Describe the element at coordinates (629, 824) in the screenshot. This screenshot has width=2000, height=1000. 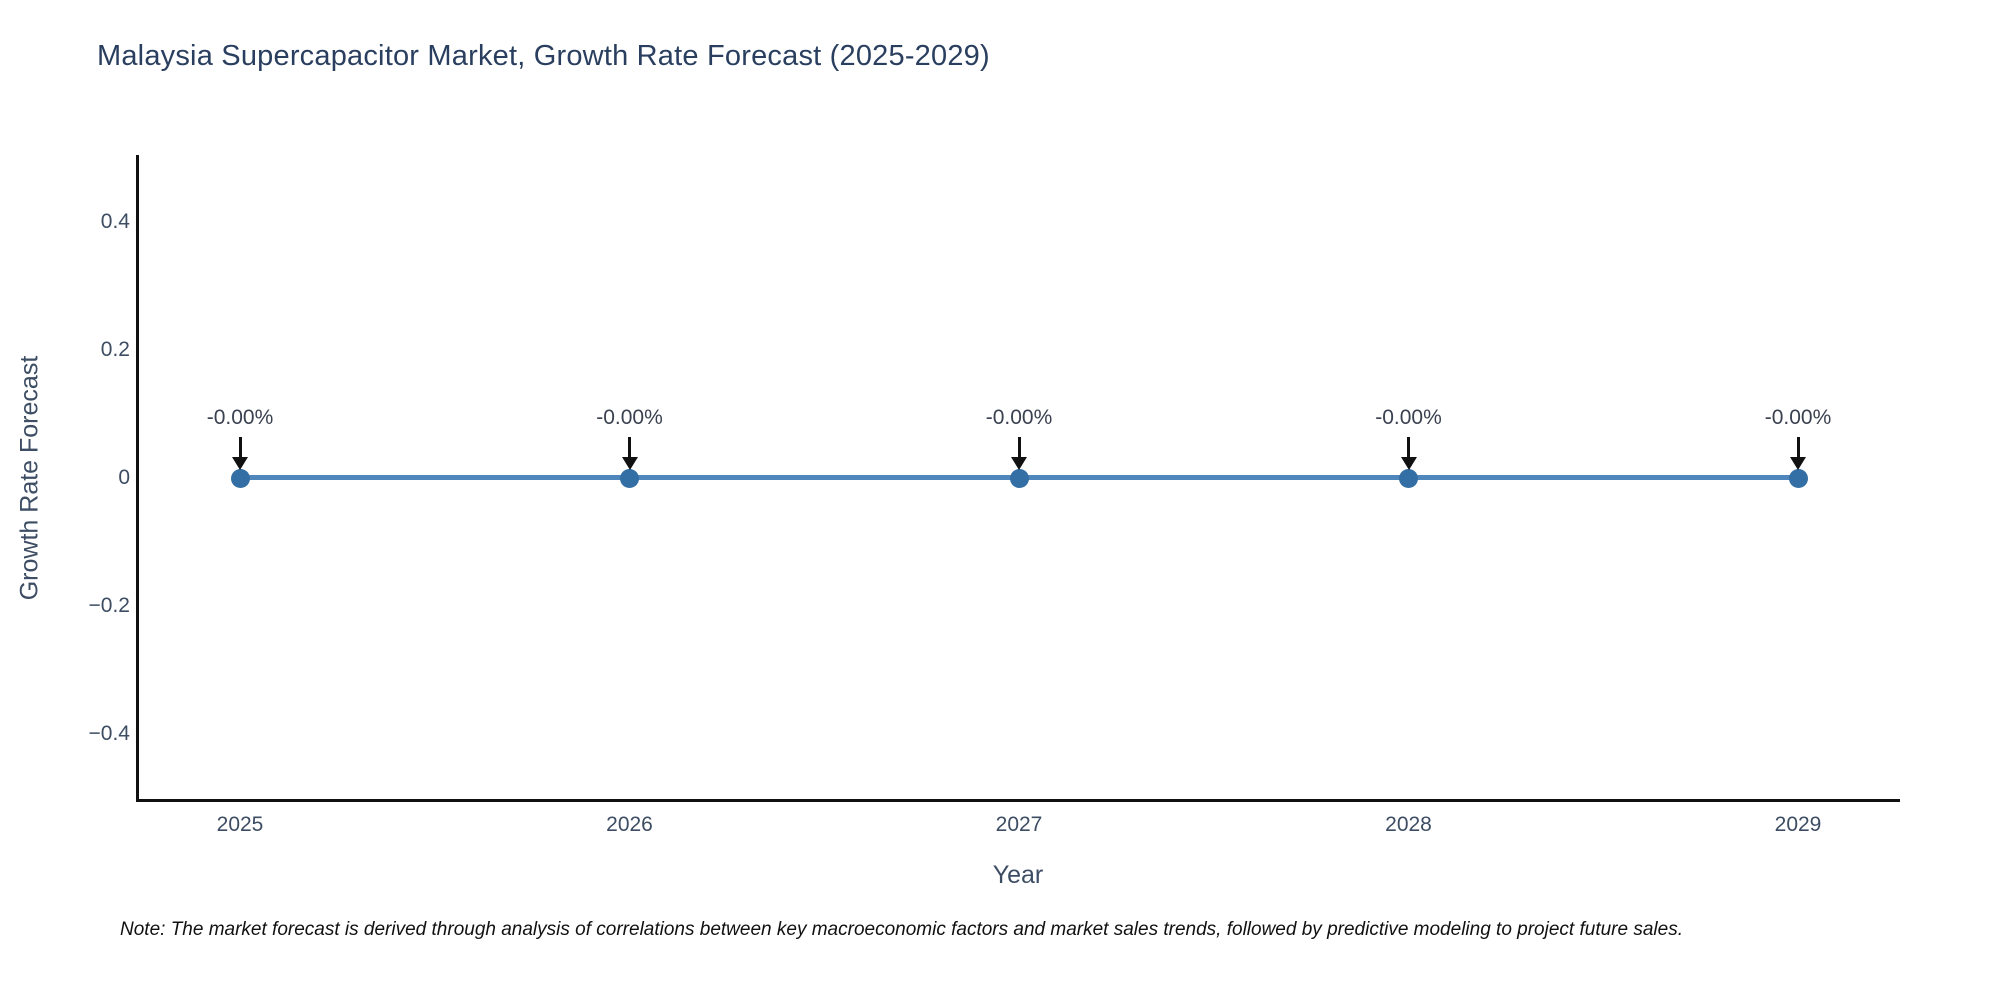
I see `x-tick-label: 2026` at that location.